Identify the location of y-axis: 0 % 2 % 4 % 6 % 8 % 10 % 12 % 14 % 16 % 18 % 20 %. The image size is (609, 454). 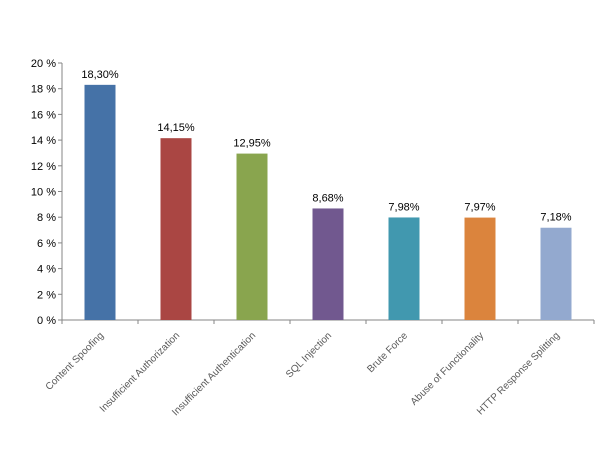
(47, 192).